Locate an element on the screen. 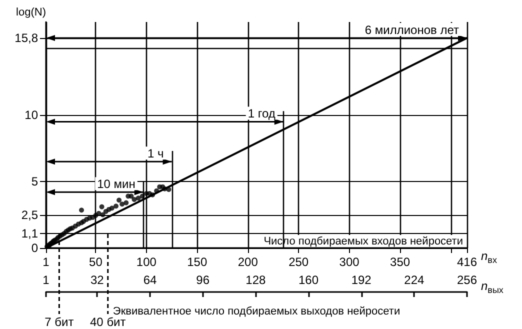 This screenshot has height=329, width=522. x2-tick-label: 96 is located at coordinates (203, 280).